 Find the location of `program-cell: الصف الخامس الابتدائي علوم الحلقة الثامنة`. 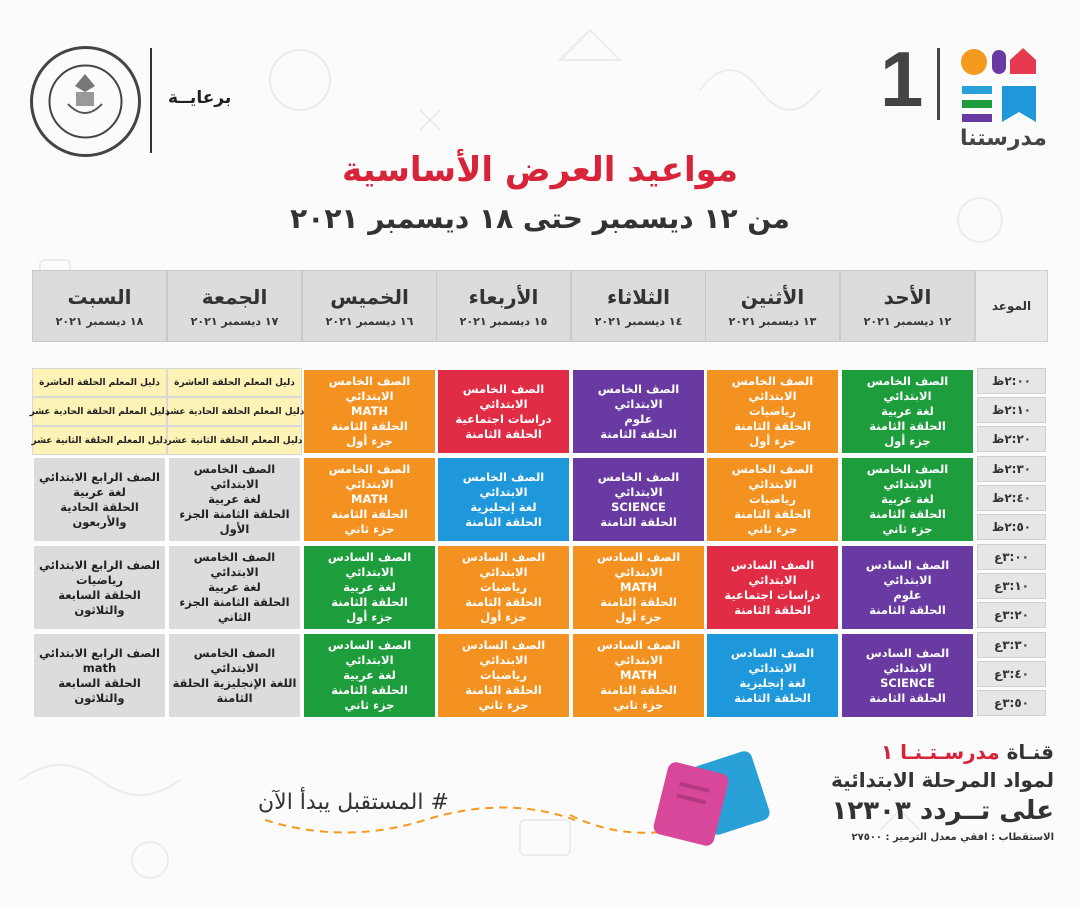

program-cell: الصف الخامس الابتدائي علوم الحلقة الثامنة is located at coordinates (638, 411).